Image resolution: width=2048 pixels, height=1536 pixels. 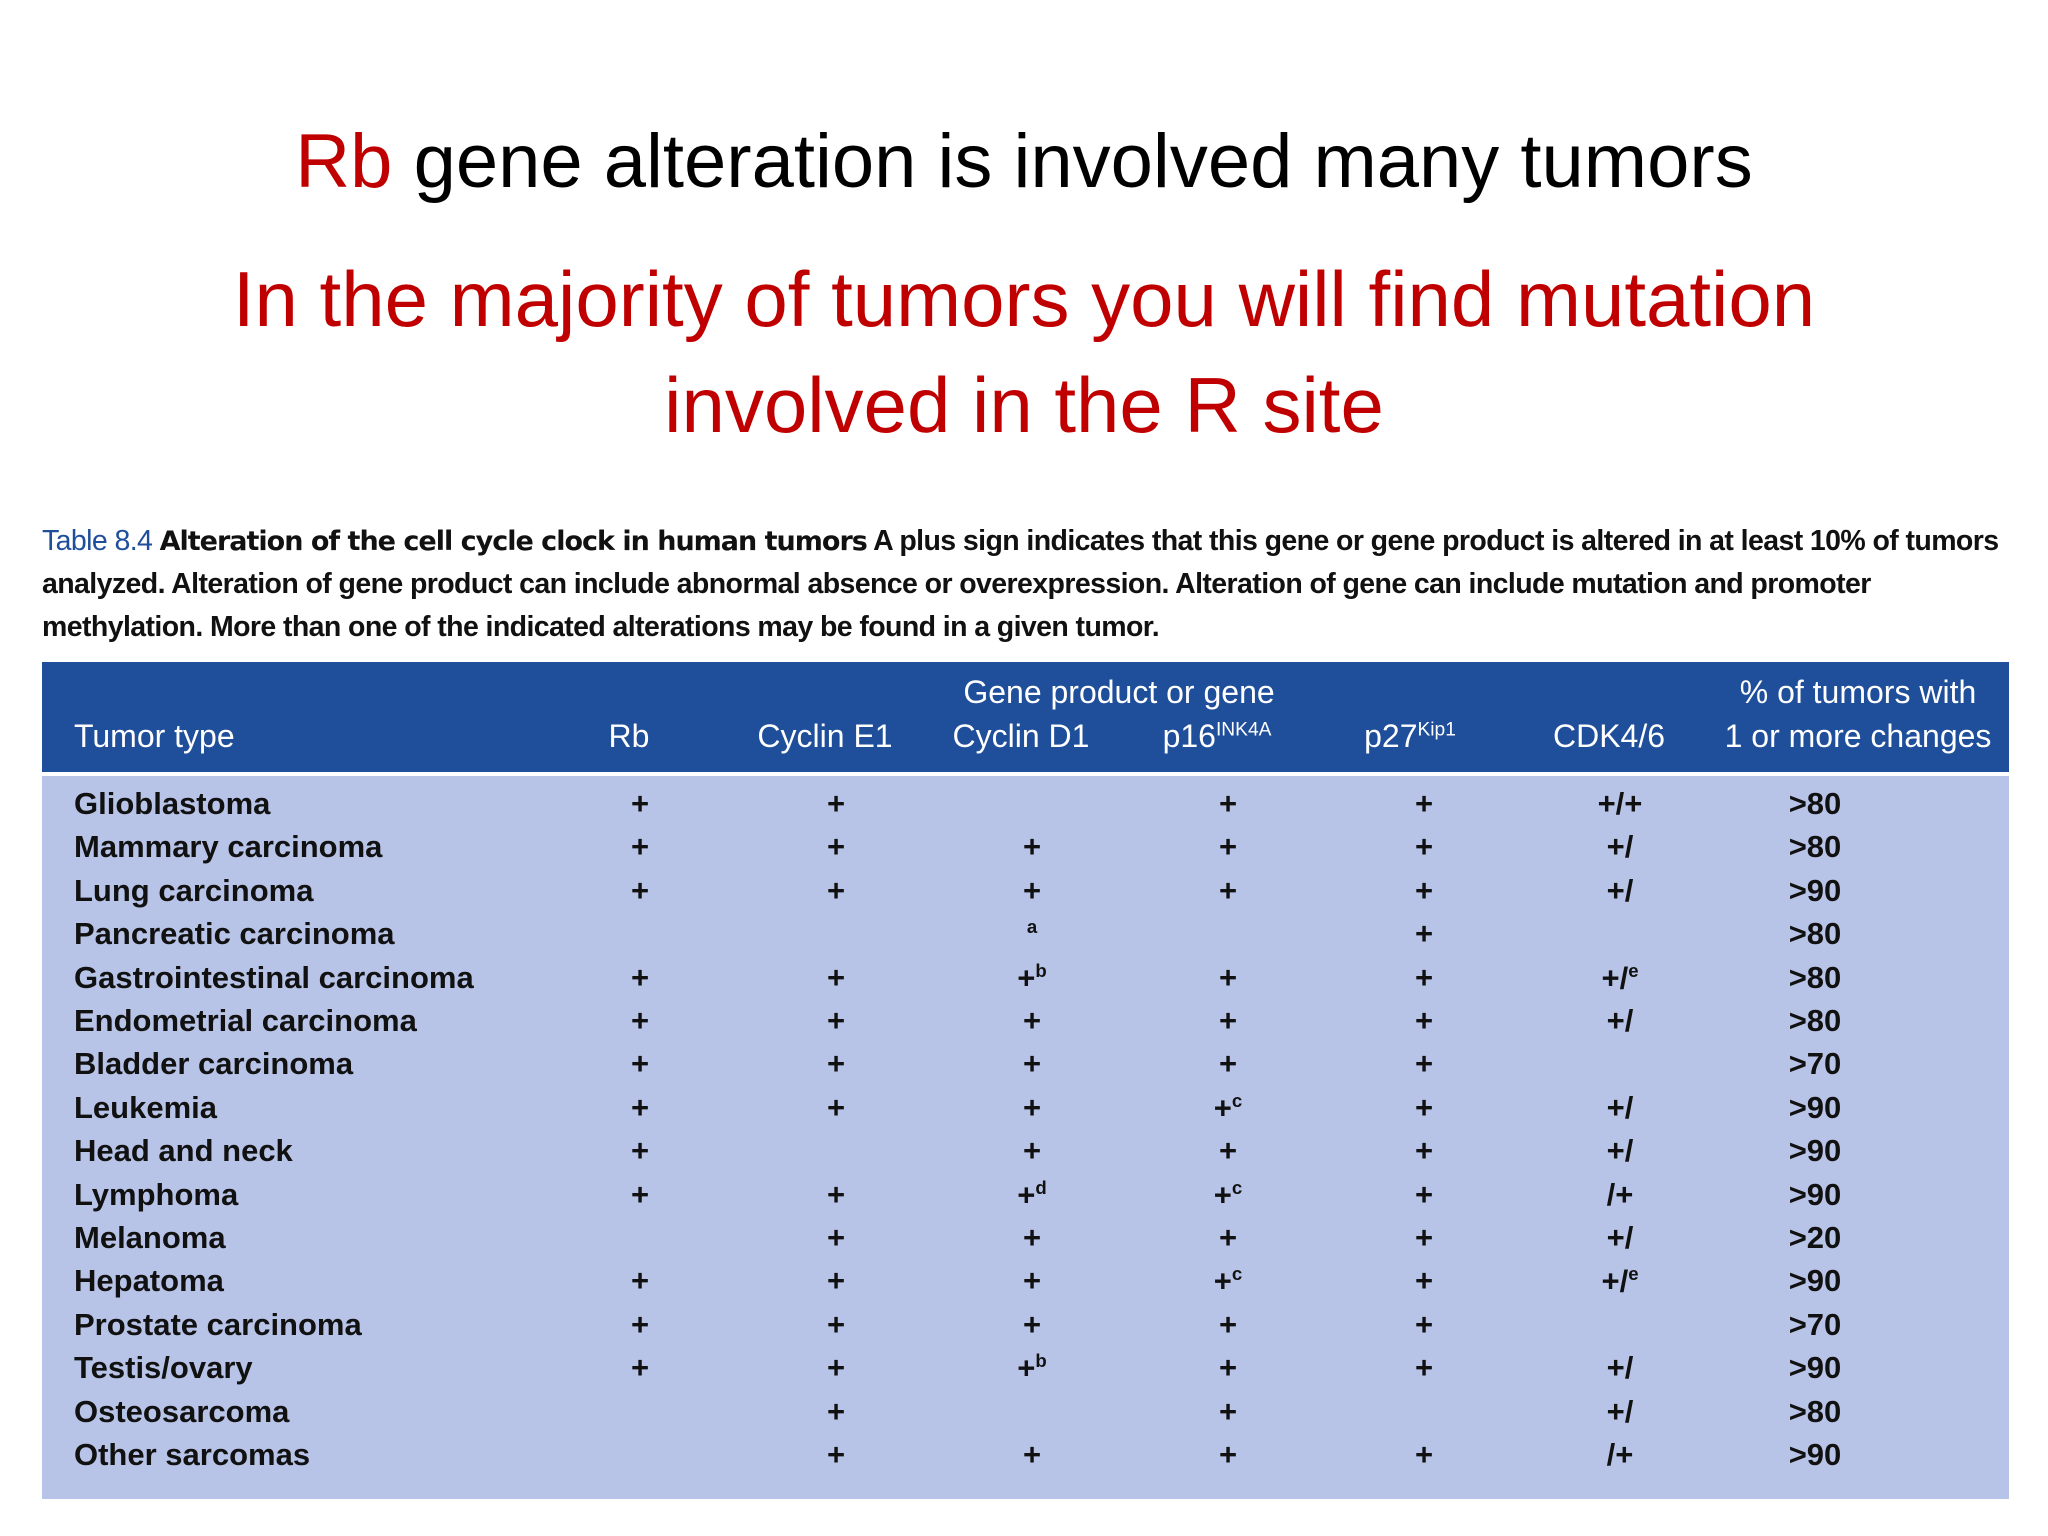 I want to click on table-cell: +/+, so click(x=1620, y=803).